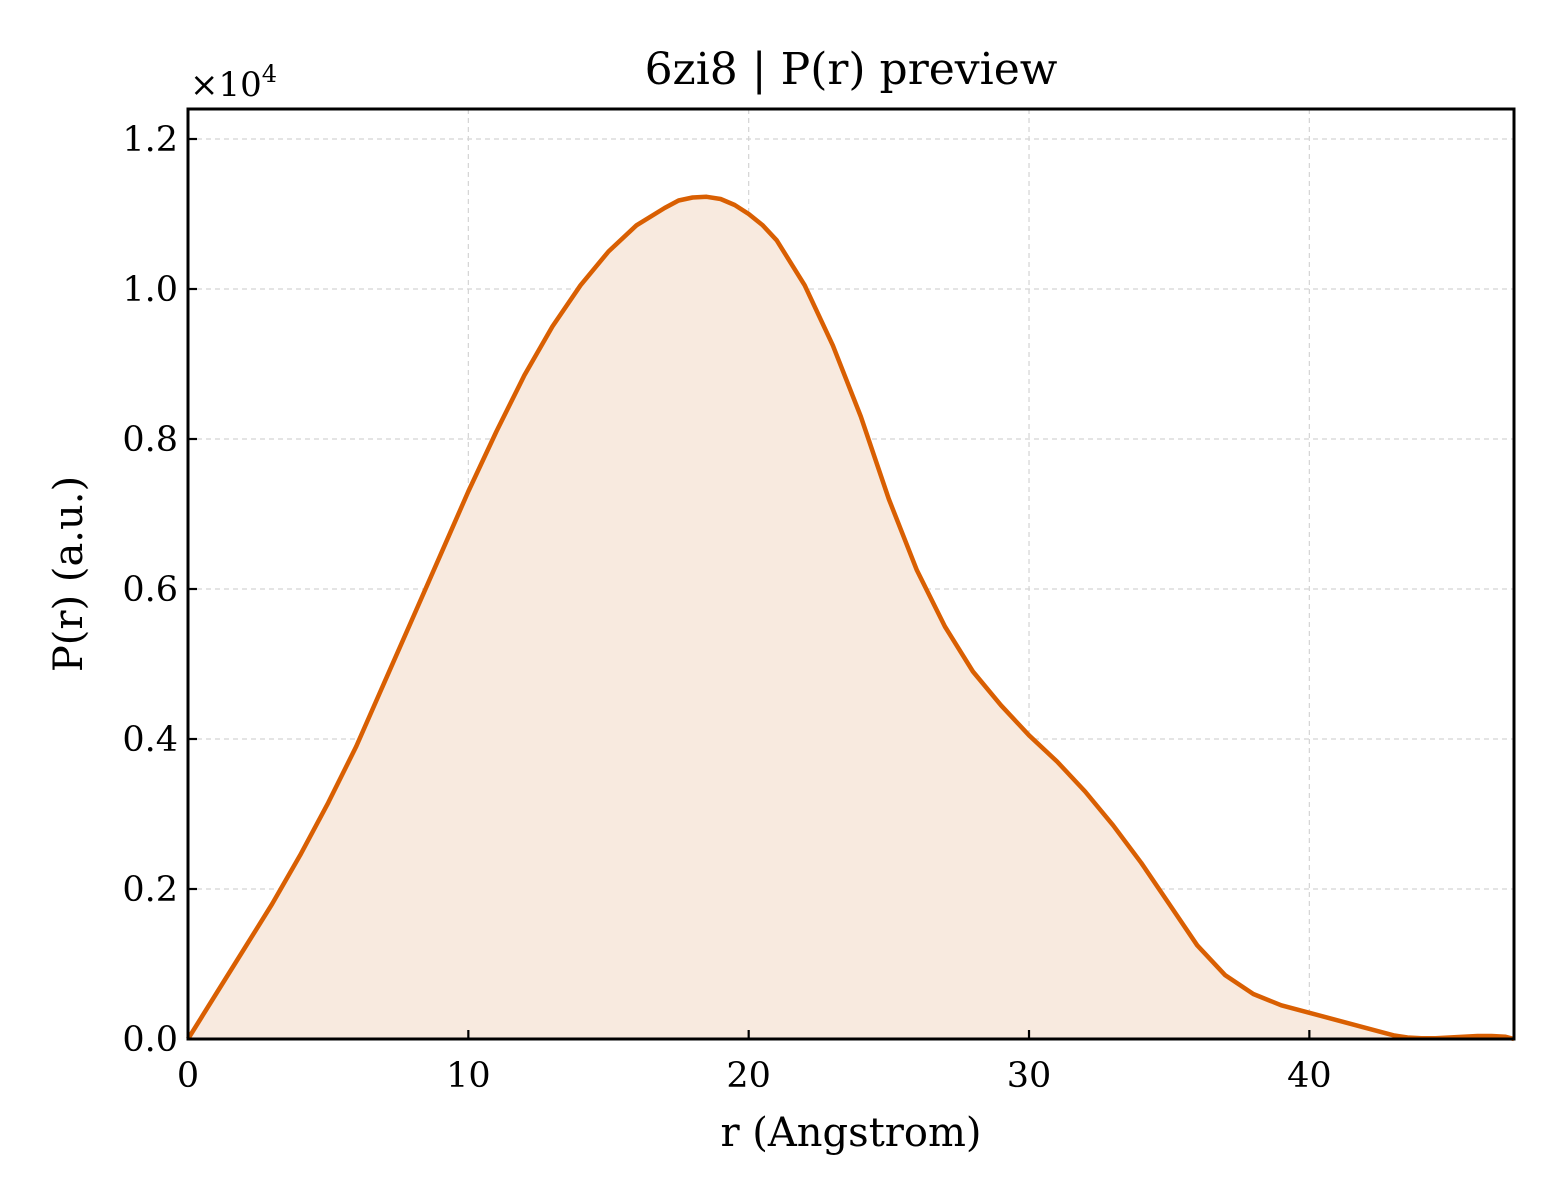  I want to click on x-axis-label: r (Angstrom), so click(850, 1133).